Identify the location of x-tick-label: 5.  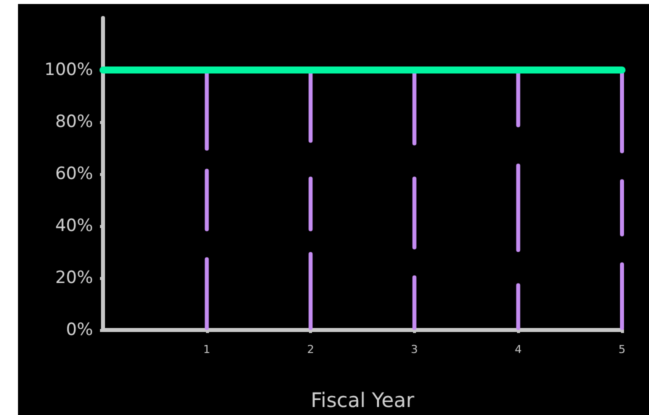
(622, 349).